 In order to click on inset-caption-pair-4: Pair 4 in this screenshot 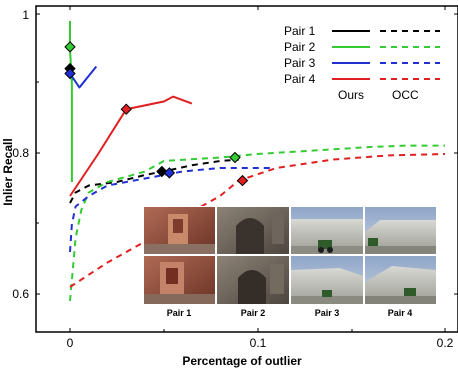, I will do `click(400, 313)`.